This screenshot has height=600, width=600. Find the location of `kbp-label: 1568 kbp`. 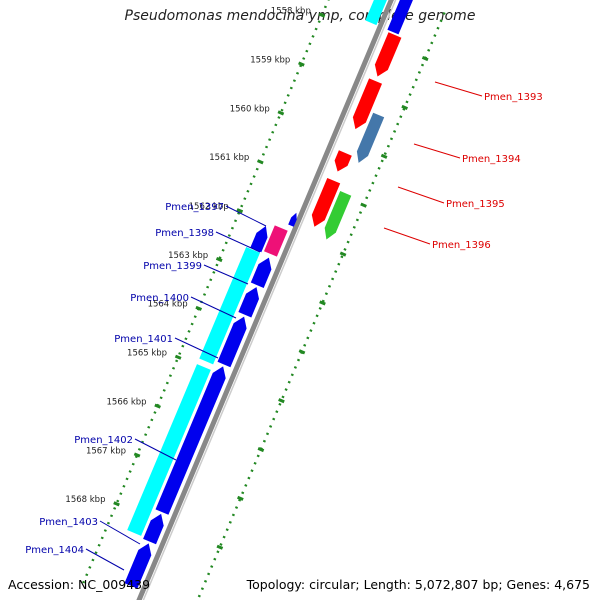

kbp-label: 1568 kbp is located at coordinates (85, 500).